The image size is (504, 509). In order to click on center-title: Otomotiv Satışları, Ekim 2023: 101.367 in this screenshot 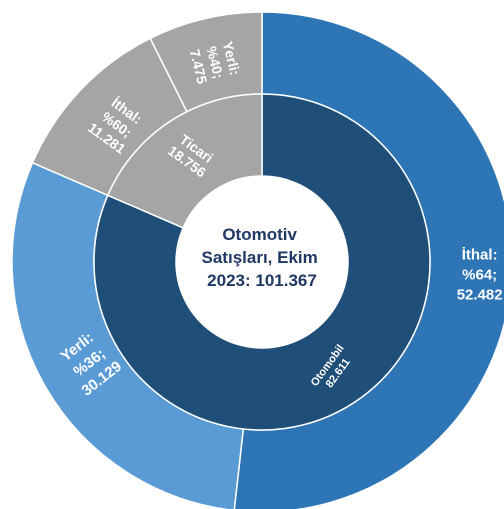, I will do `click(262, 257)`.